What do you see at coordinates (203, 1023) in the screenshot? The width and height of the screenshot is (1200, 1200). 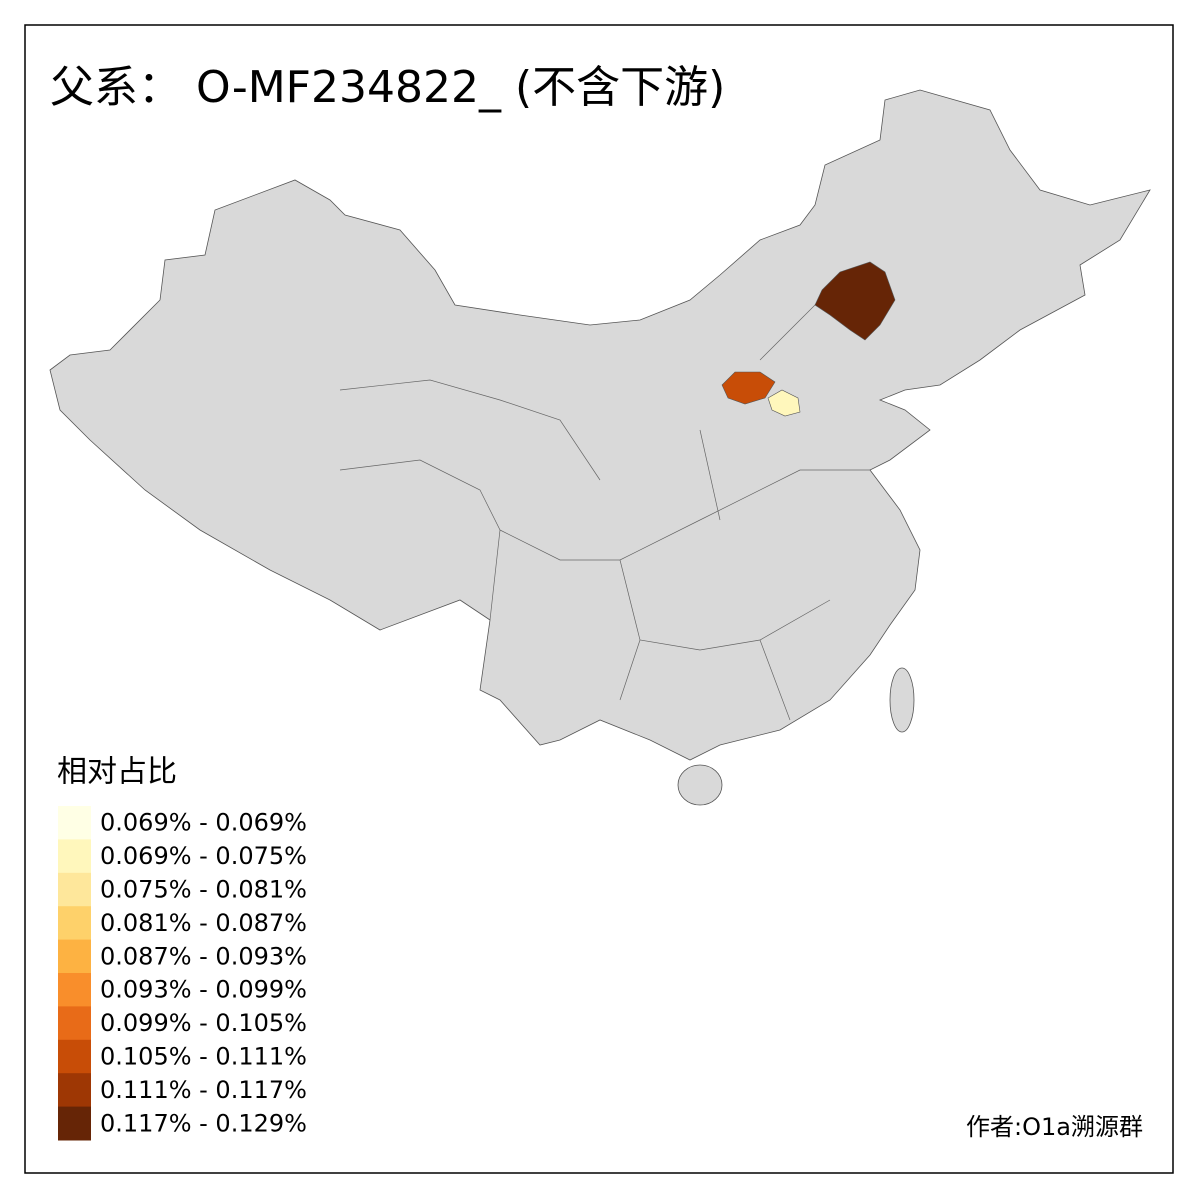 I see `legend-label: 0.099% - 0.105%` at bounding box center [203, 1023].